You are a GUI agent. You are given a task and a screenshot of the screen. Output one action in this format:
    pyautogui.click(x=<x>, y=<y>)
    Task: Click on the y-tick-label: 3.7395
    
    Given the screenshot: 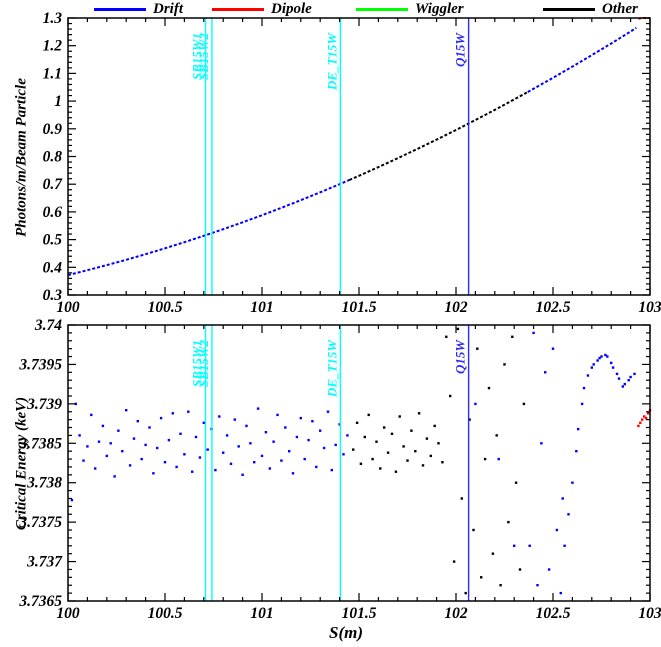 What is the action you would take?
    pyautogui.click(x=40, y=364)
    